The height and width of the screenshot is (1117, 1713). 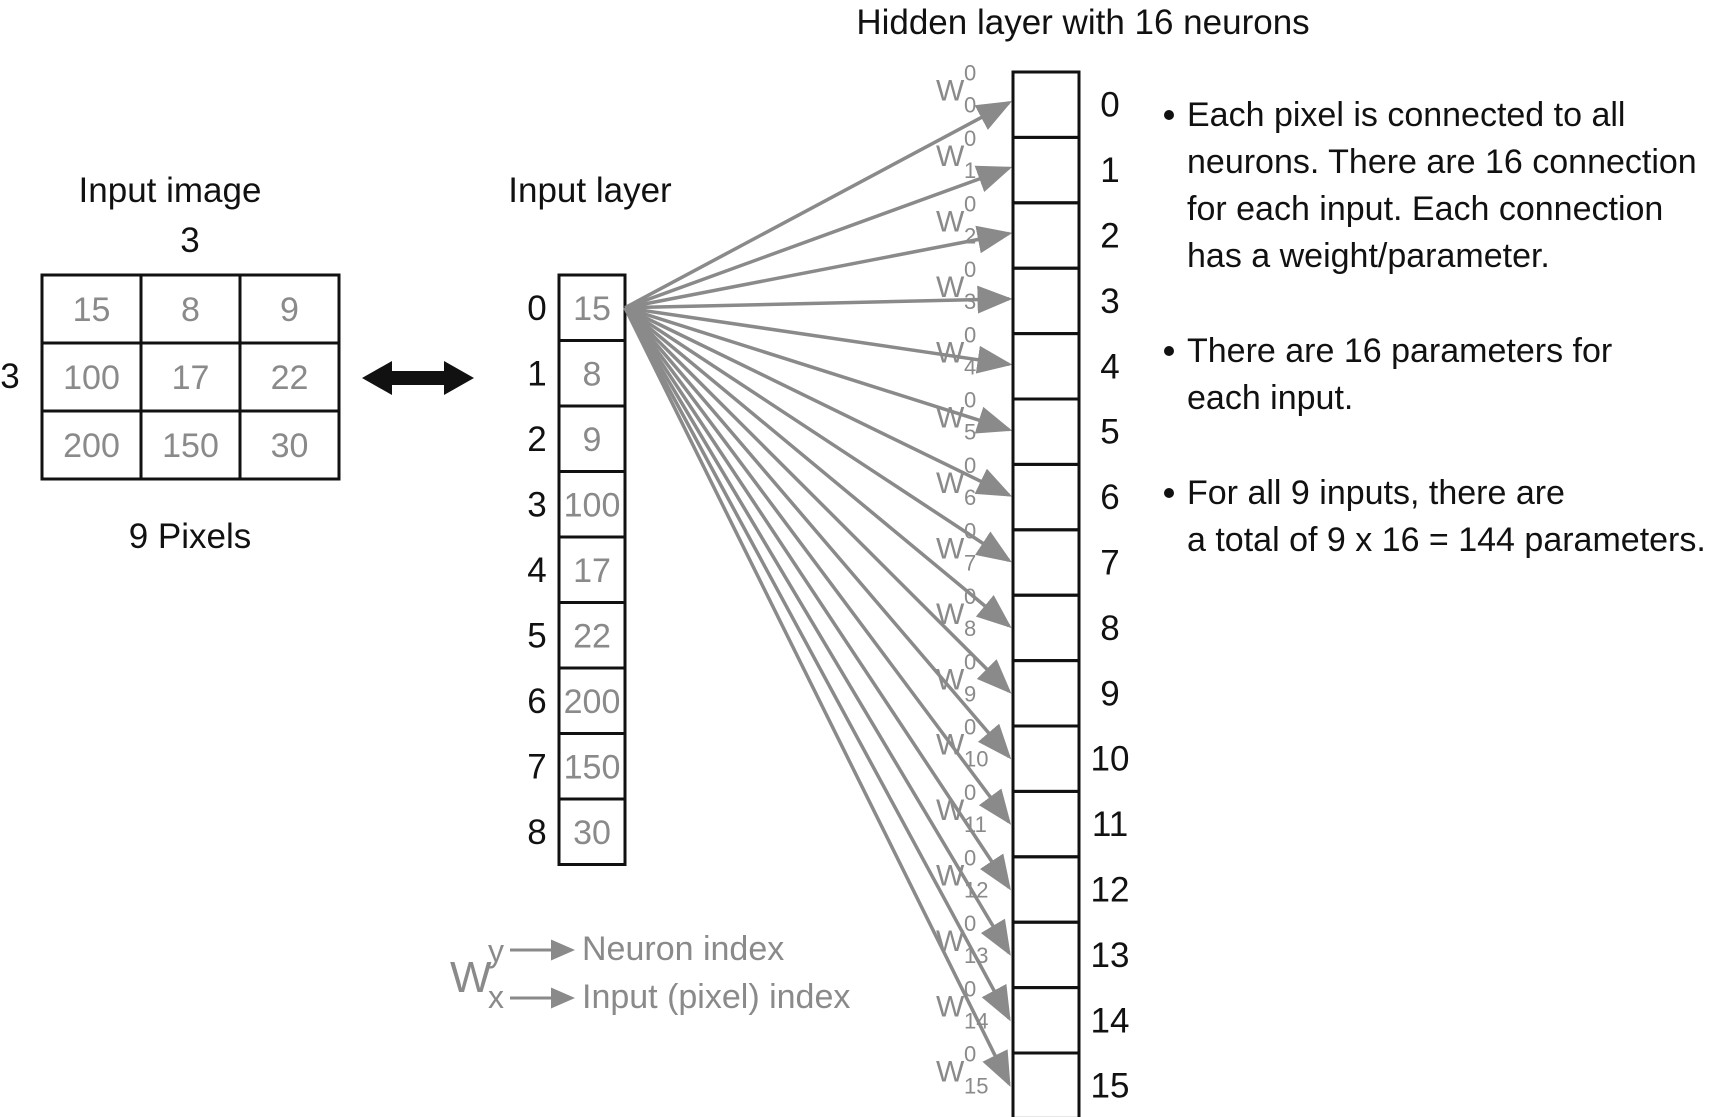 I want to click on hidden-neuron-index: 1, so click(x=1109, y=170).